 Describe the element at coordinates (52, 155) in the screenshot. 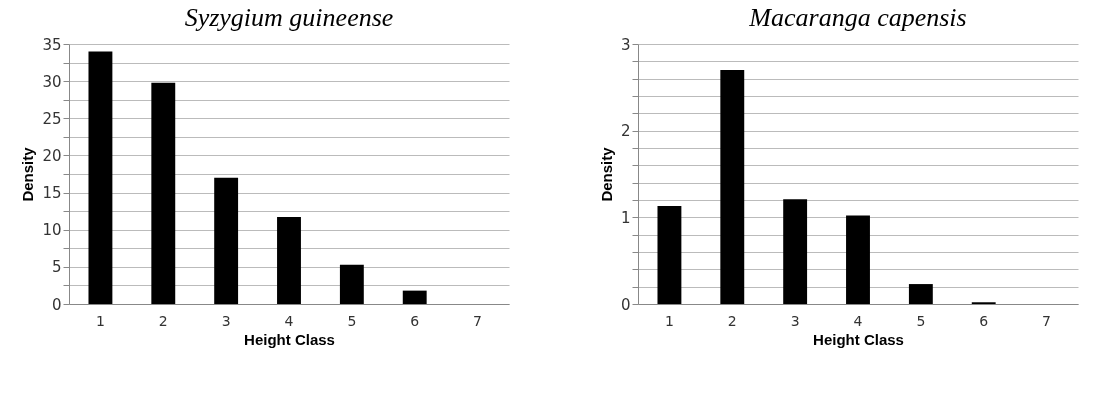

I see `y-tick-label: 20` at that location.